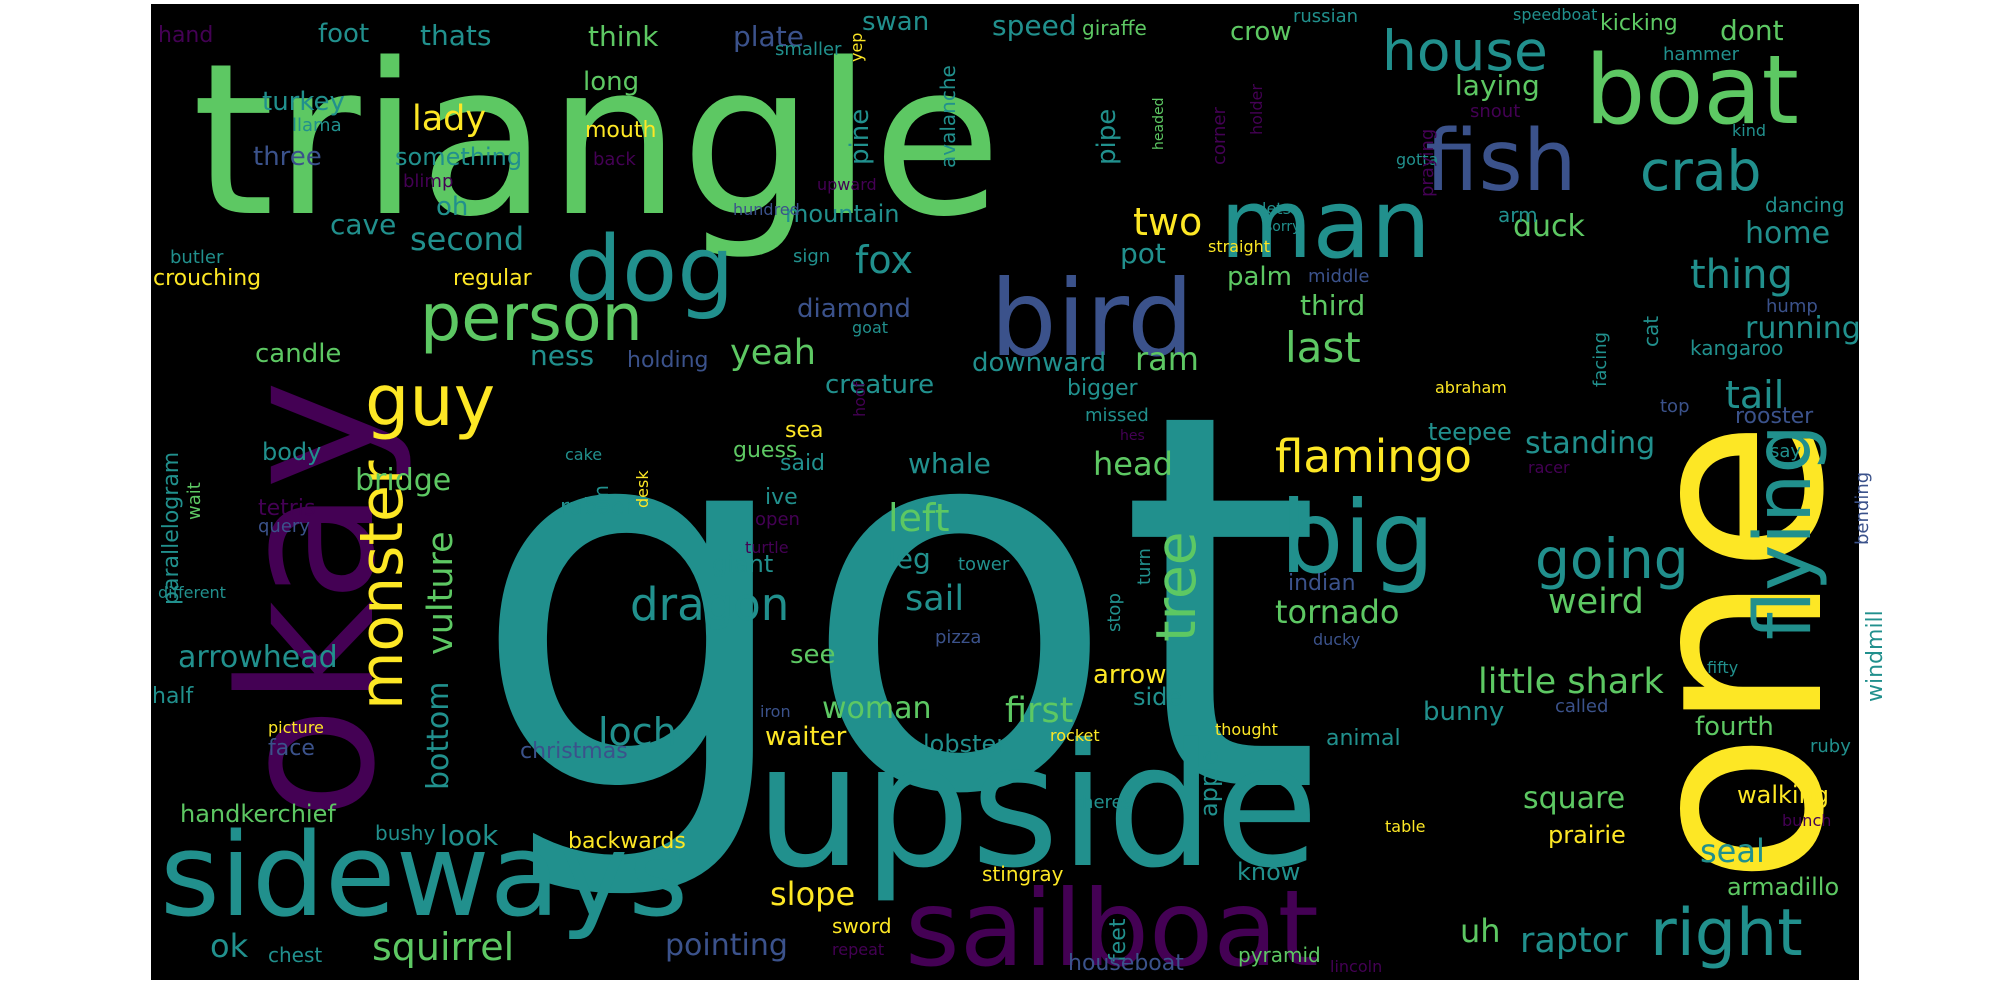  I want to click on word-loch: loch, so click(637, 732).